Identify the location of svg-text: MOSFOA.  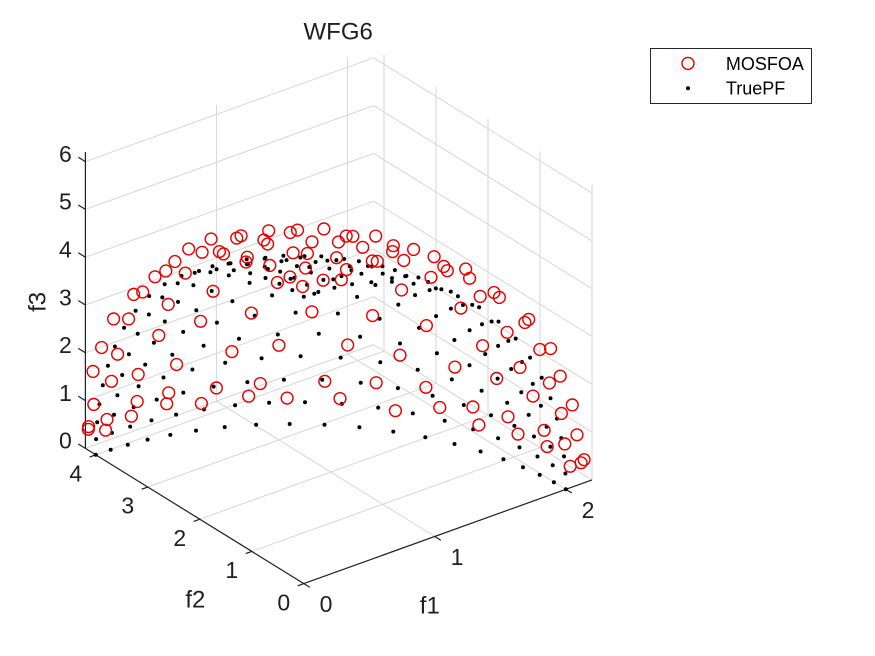
(765, 64).